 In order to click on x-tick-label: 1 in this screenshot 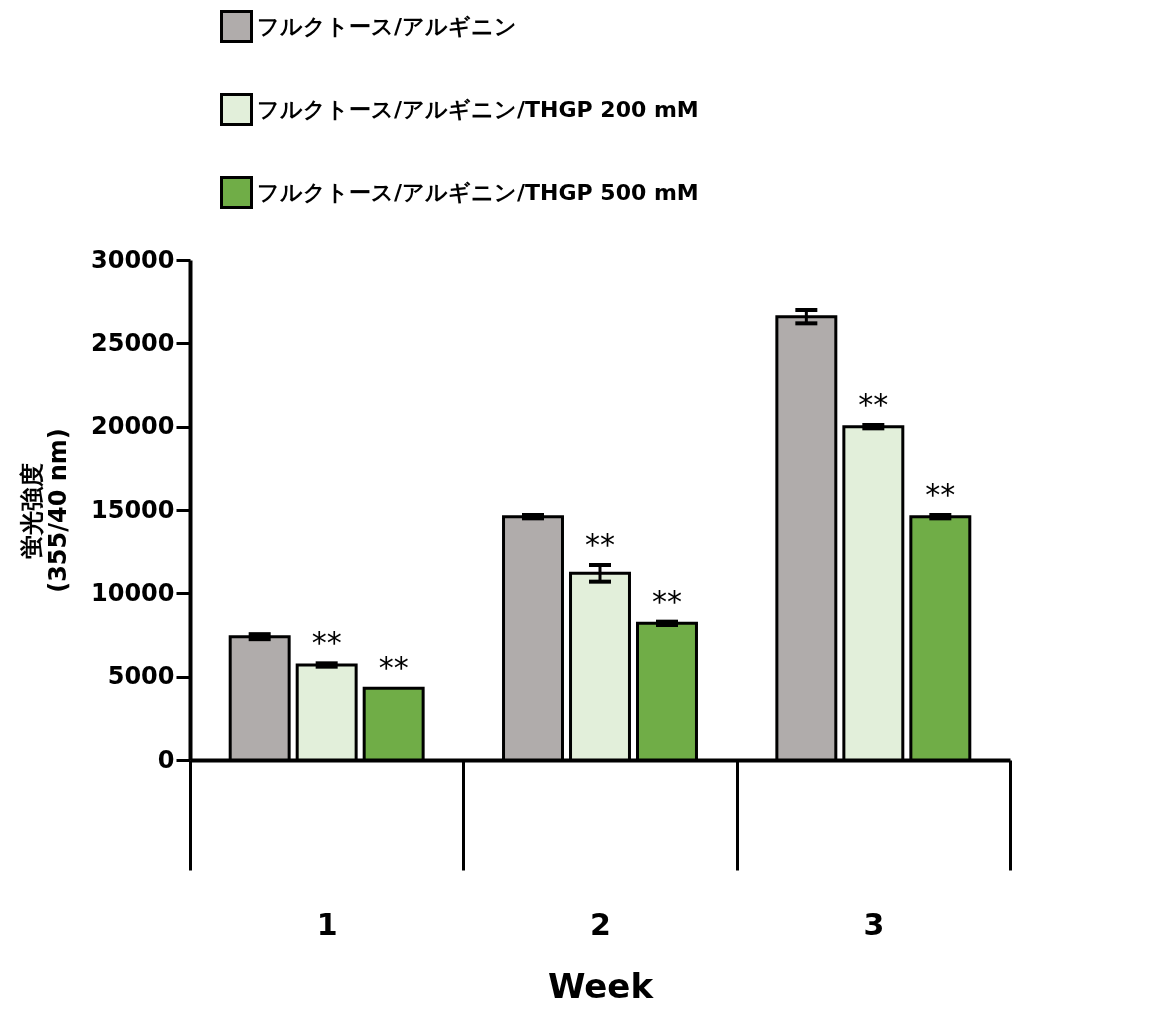, I will do `click(327, 924)`.